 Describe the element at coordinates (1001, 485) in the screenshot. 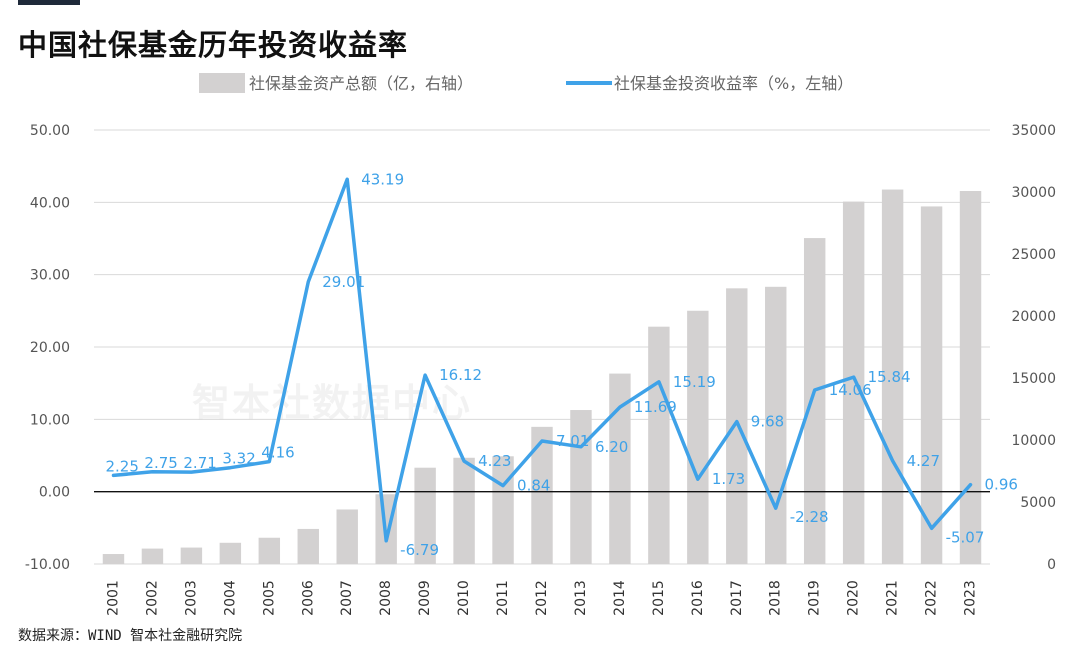

I see `data-label: 0.96` at that location.